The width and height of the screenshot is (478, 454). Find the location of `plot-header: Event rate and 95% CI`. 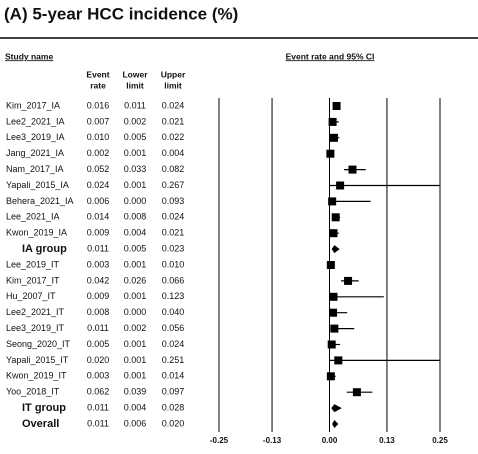

plot-header: Event rate and 95% CI is located at coordinates (330, 56).